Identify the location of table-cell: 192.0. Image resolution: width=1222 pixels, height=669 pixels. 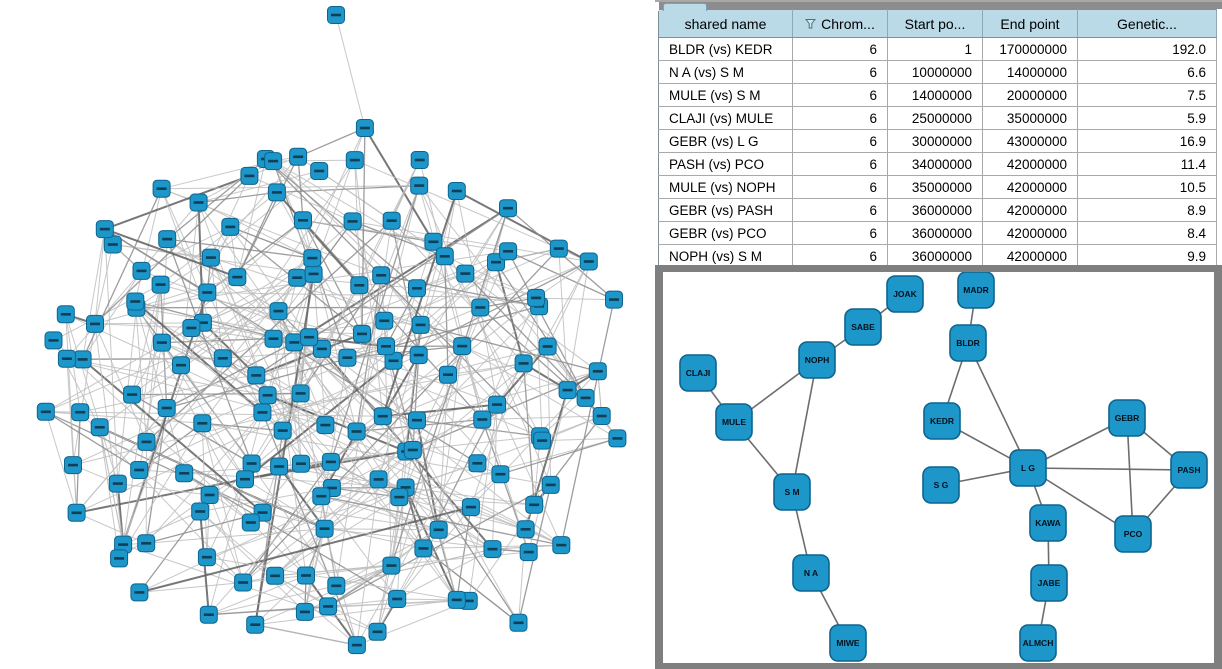
(1147, 49).